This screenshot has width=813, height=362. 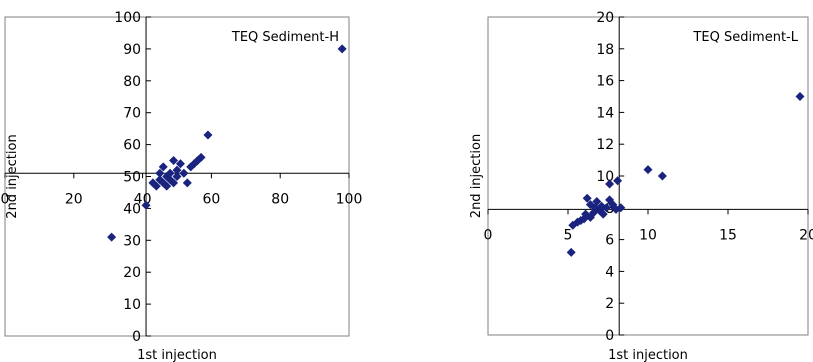 I want to click on y-tick-label: 90, so click(x=132, y=50).